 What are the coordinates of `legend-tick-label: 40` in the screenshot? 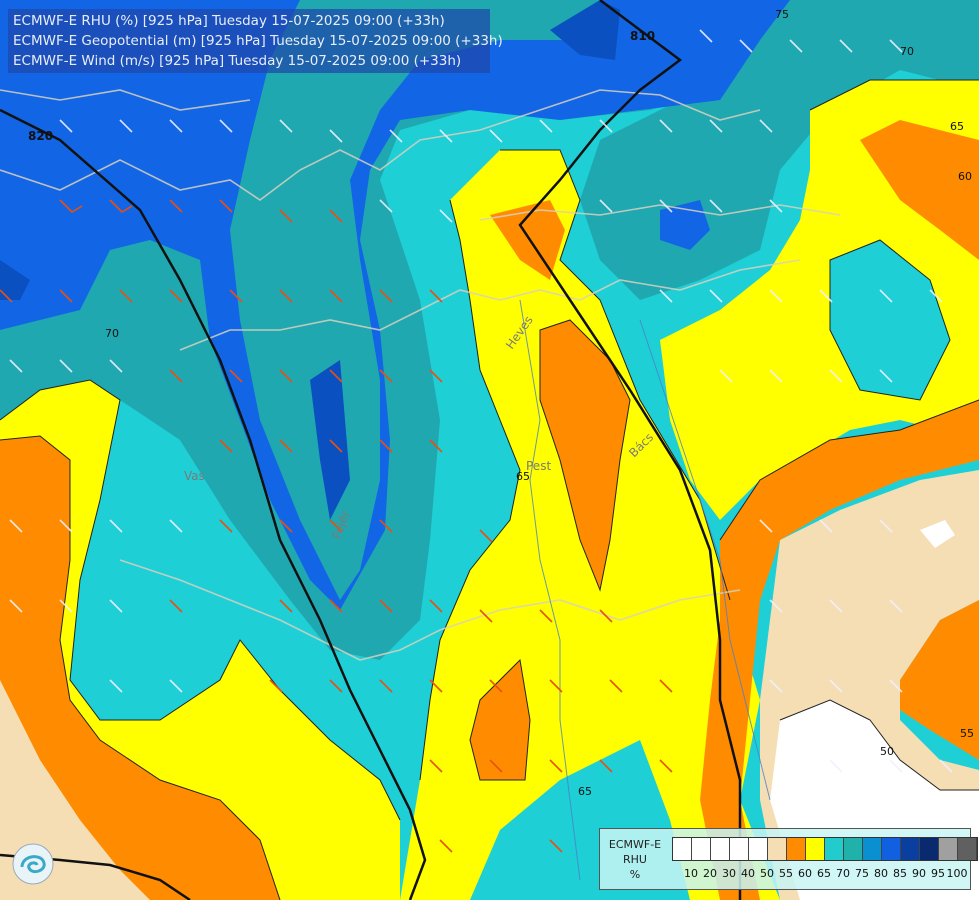 It's located at (748, 873).